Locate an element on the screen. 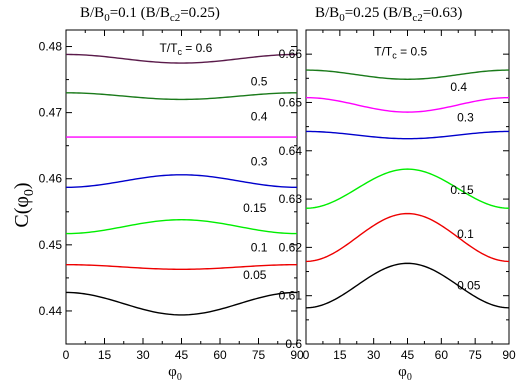  y-tick-label: 0.66 is located at coordinates (291, 54).